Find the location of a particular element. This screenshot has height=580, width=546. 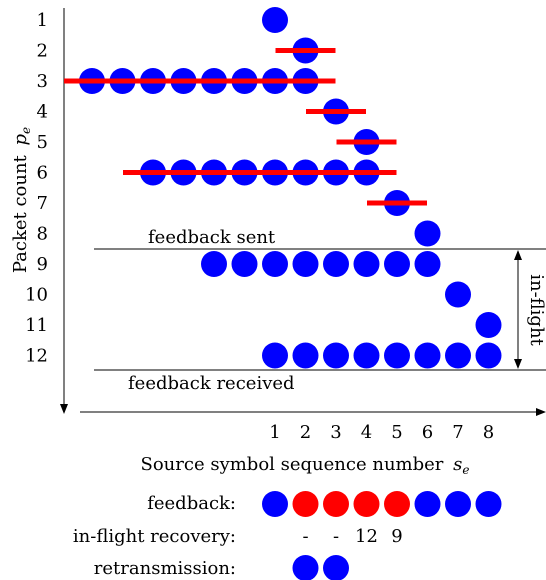

legend-recovery-label: in-flight recovery: is located at coordinates (154, 536).